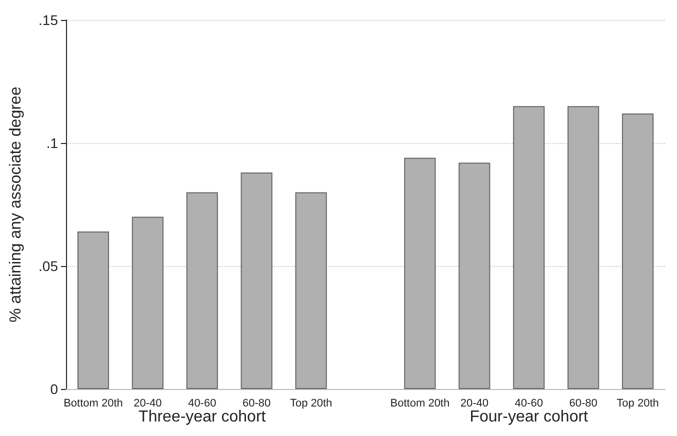 This screenshot has height=436, width=677. What do you see at coordinates (529, 417) in the screenshot?
I see `text: Four-year cohort` at bounding box center [529, 417].